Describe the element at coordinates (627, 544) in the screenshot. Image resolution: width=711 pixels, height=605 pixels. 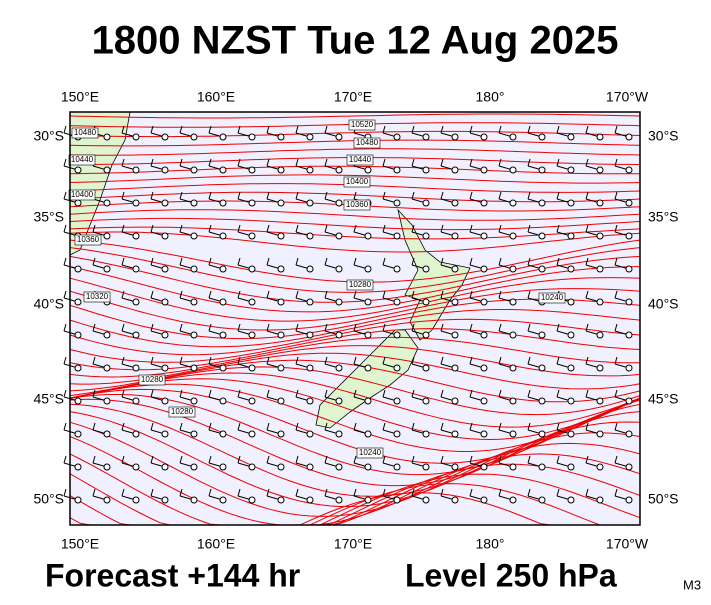
I see `bottom-axis-label: 170°W` at that location.